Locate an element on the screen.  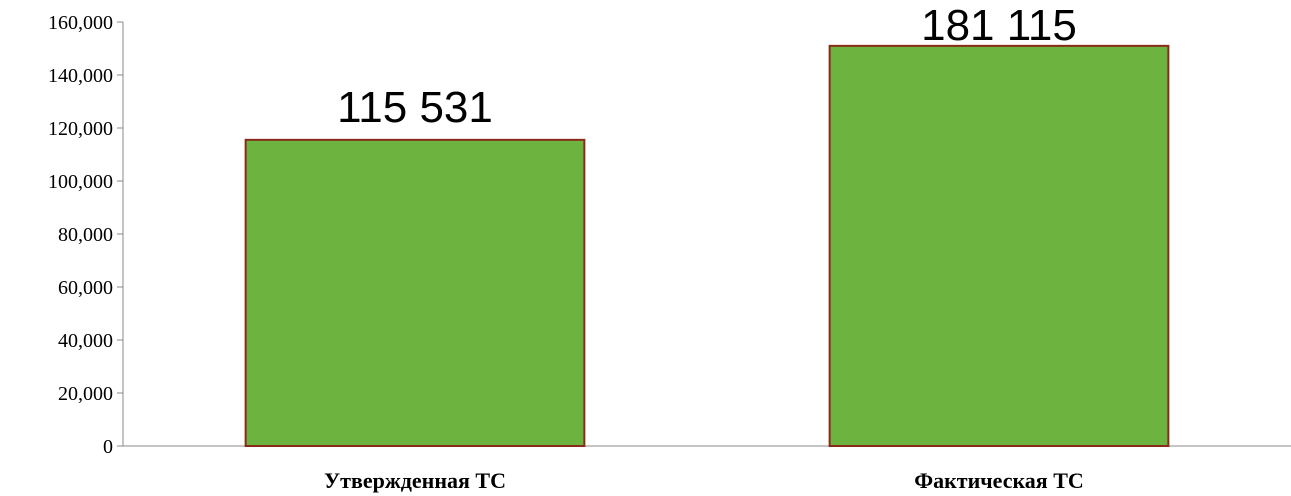
y-tick-label: 60,000 is located at coordinates (85, 288).